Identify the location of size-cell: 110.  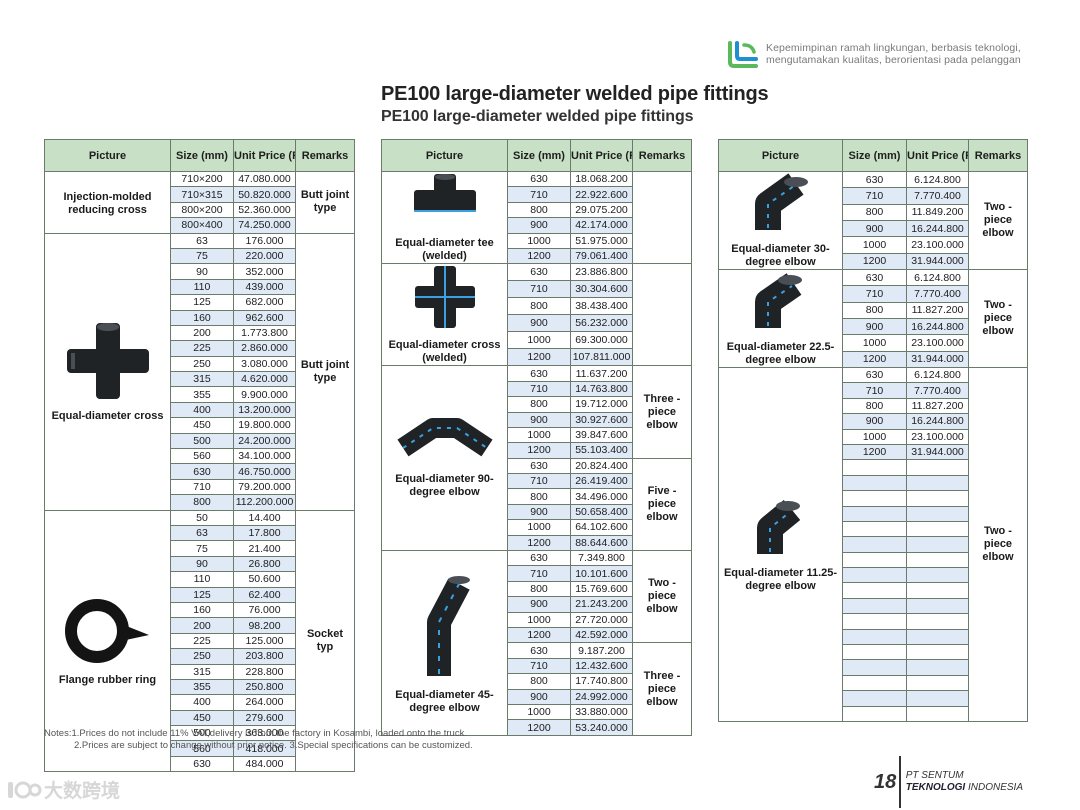
(202, 579).